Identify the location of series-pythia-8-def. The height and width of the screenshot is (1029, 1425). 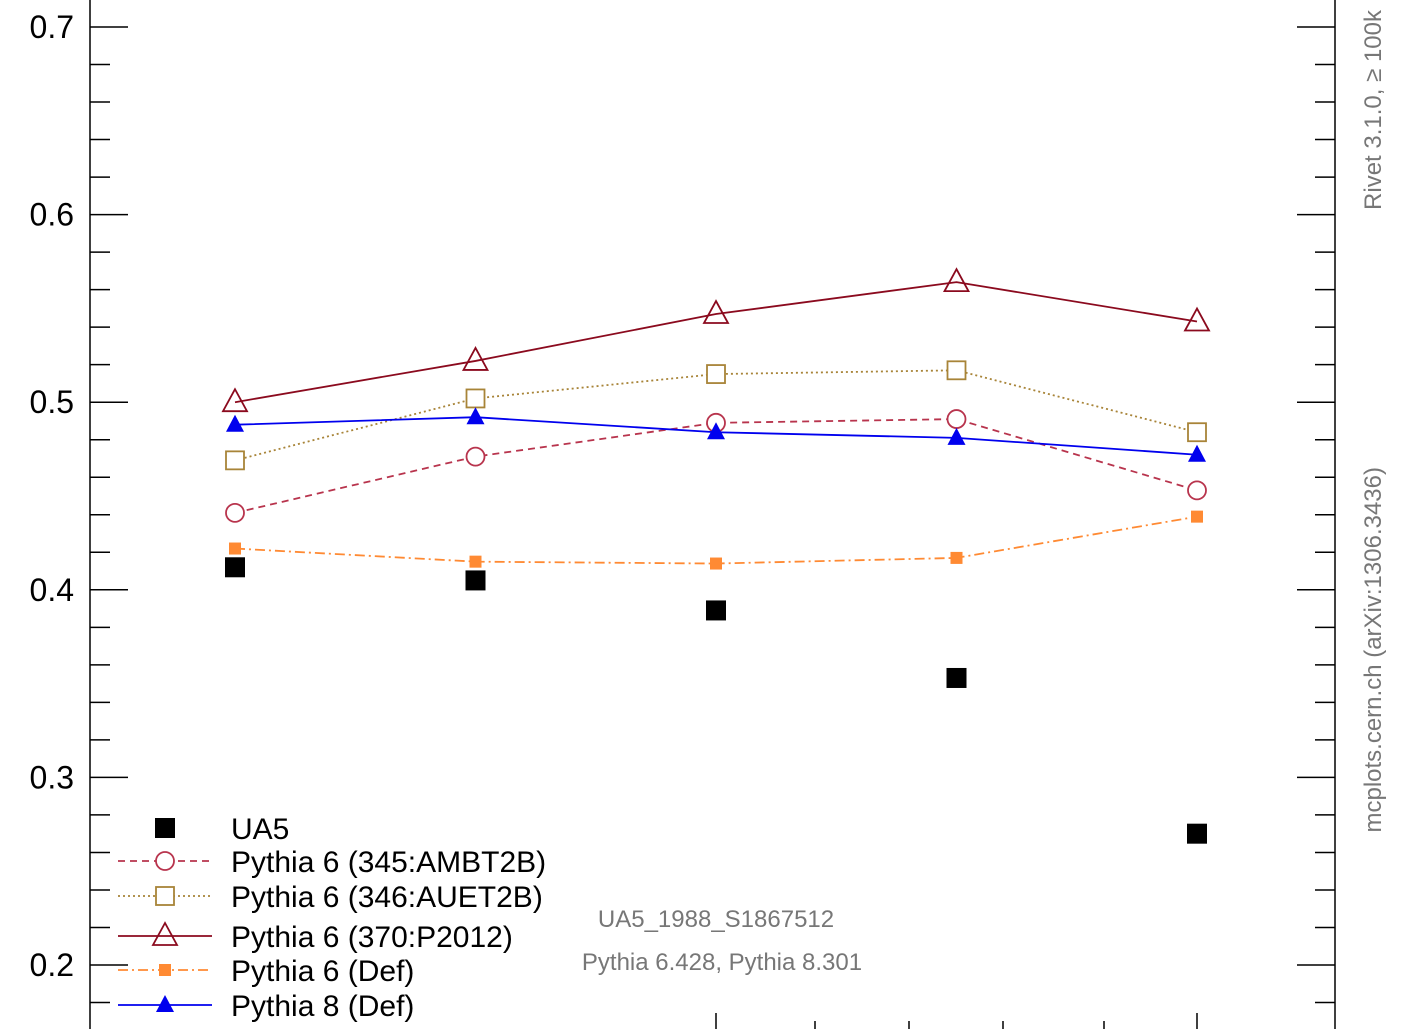
(716, 434).